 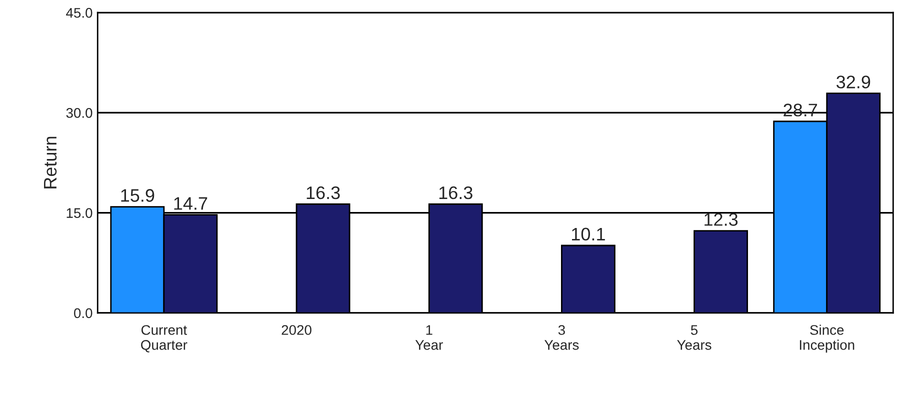 I want to click on x-tick-label: 1 Year, so click(x=429, y=337).